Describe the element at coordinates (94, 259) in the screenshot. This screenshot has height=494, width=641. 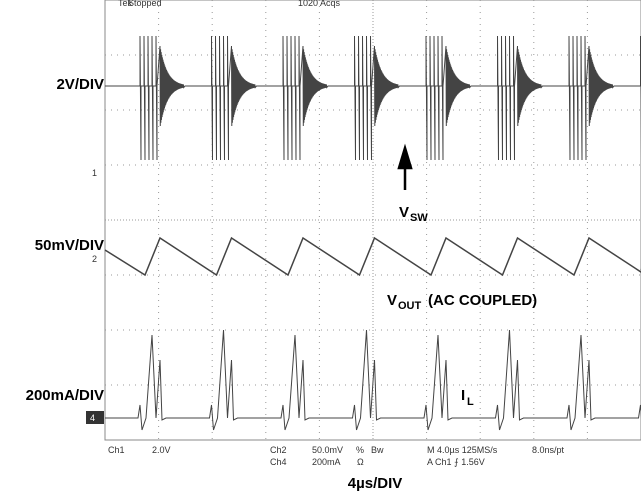
I see `marker: 2` at that location.